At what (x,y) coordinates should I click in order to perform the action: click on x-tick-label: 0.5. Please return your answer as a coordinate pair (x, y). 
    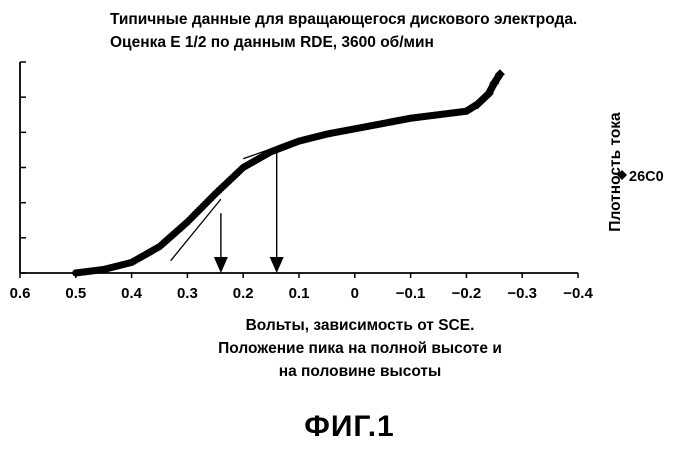
    Looking at the image, I should click on (75, 293).